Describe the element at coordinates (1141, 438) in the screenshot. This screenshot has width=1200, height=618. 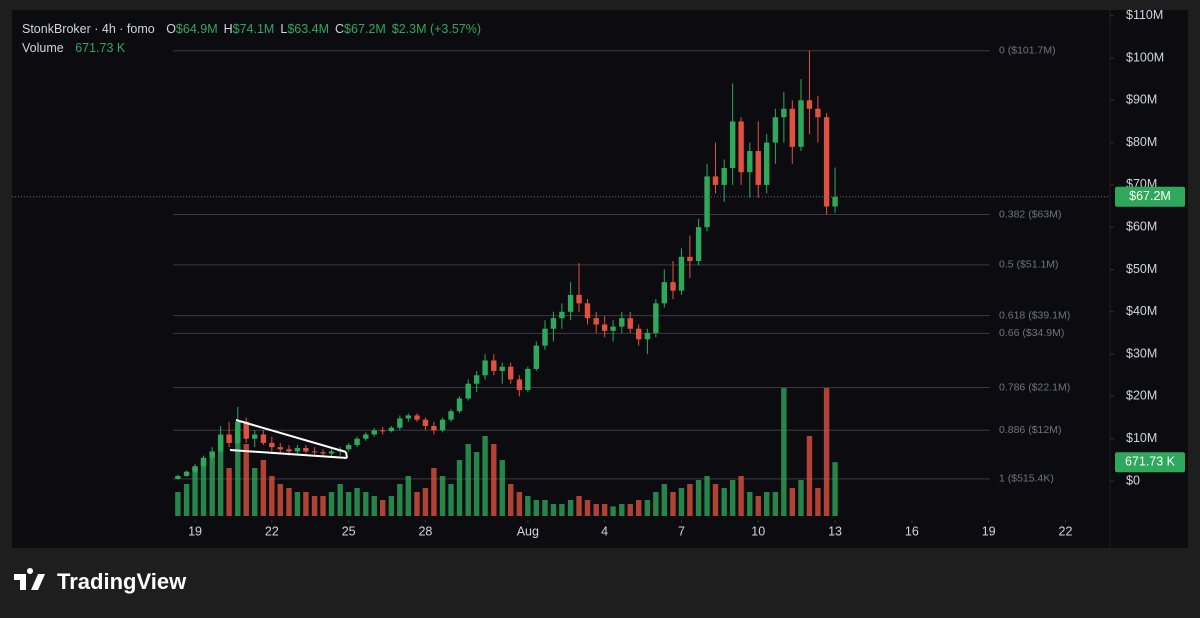
I see `y-tick-label: $10M` at that location.